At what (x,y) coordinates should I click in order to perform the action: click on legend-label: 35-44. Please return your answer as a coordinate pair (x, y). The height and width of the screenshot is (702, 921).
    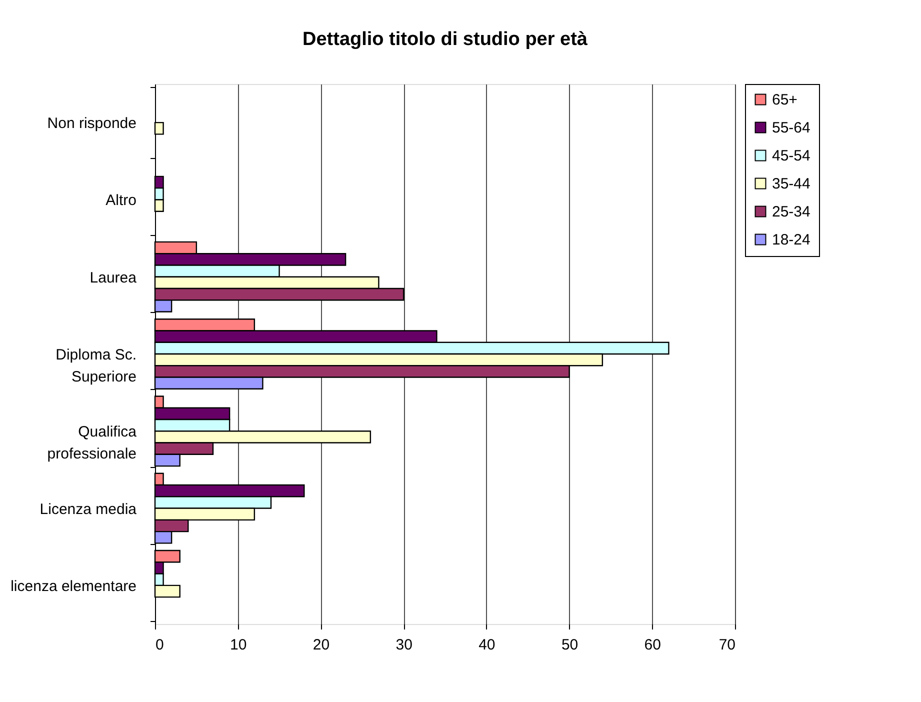
    Looking at the image, I should click on (791, 184).